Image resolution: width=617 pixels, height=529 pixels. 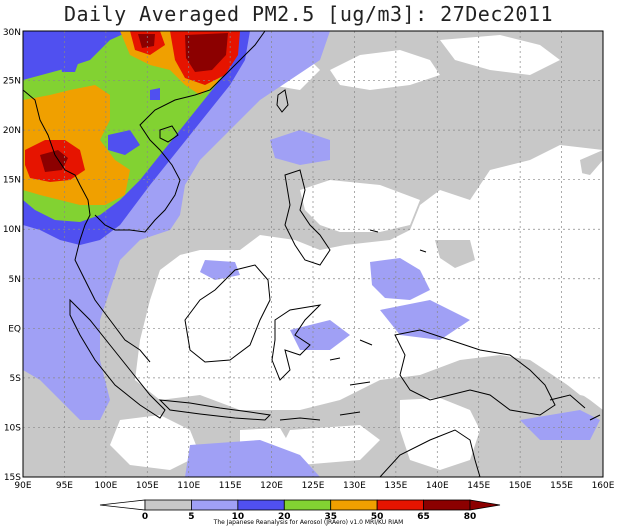 What do you see at coordinates (282, 101) in the screenshot?
I see `coastline-taiwan` at bounding box center [282, 101].